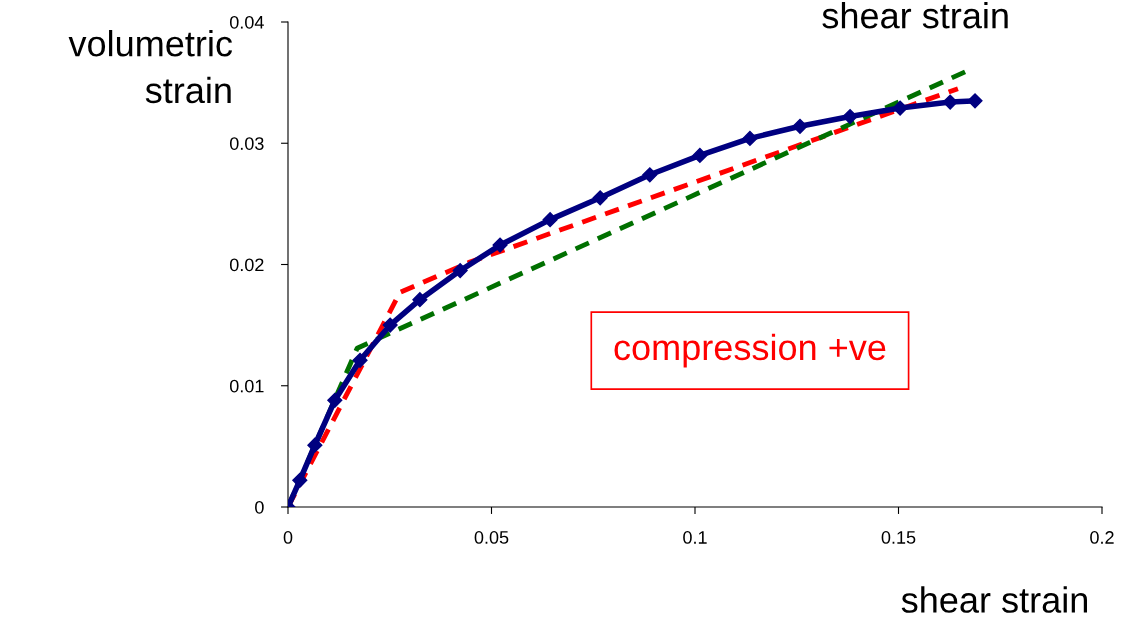  Describe the element at coordinates (750, 350) in the screenshot. I see `annotation: compression +ve` at that location.